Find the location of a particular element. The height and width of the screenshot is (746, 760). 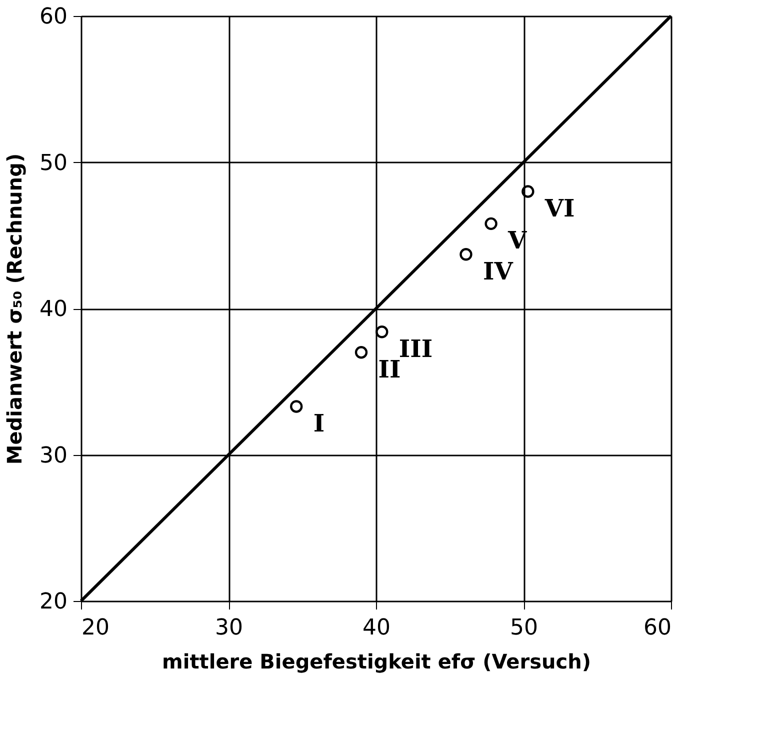

annotation: VI is located at coordinates (559, 208).